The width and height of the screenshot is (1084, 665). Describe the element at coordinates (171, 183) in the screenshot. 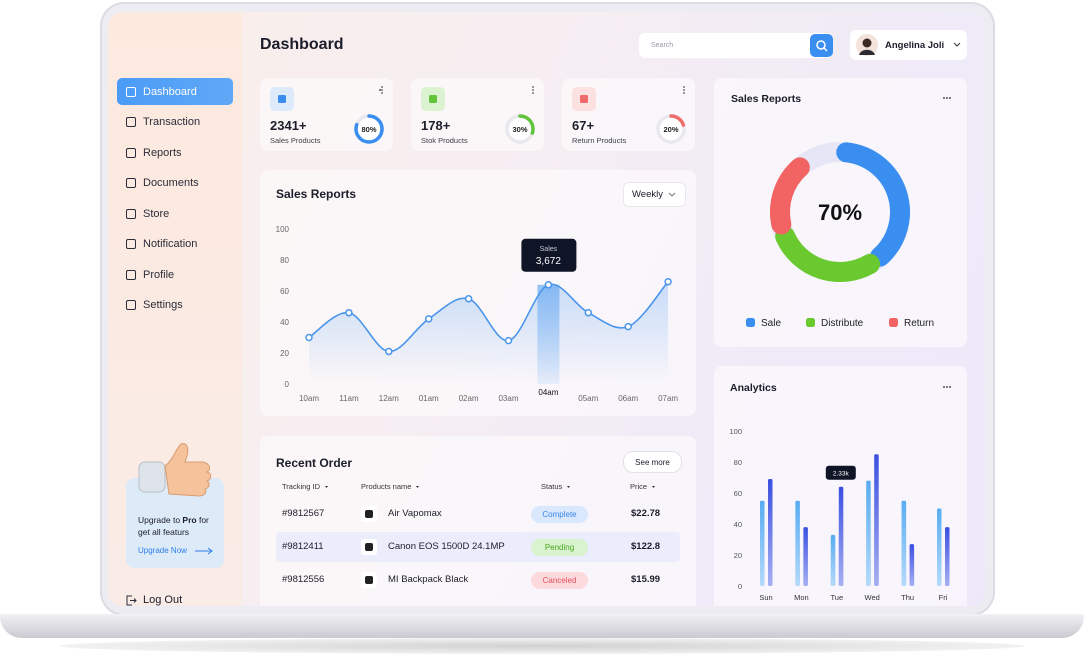

I see `nav-label: Documents` at that location.